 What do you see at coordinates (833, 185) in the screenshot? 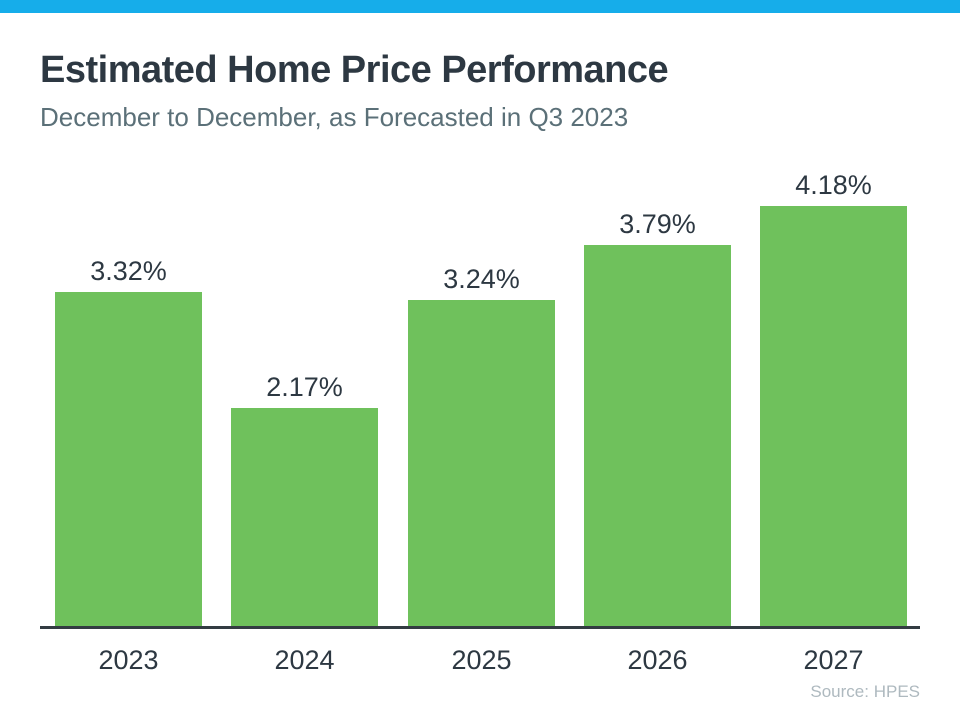
I see `bar-value-label-2027: 4.18%` at bounding box center [833, 185].